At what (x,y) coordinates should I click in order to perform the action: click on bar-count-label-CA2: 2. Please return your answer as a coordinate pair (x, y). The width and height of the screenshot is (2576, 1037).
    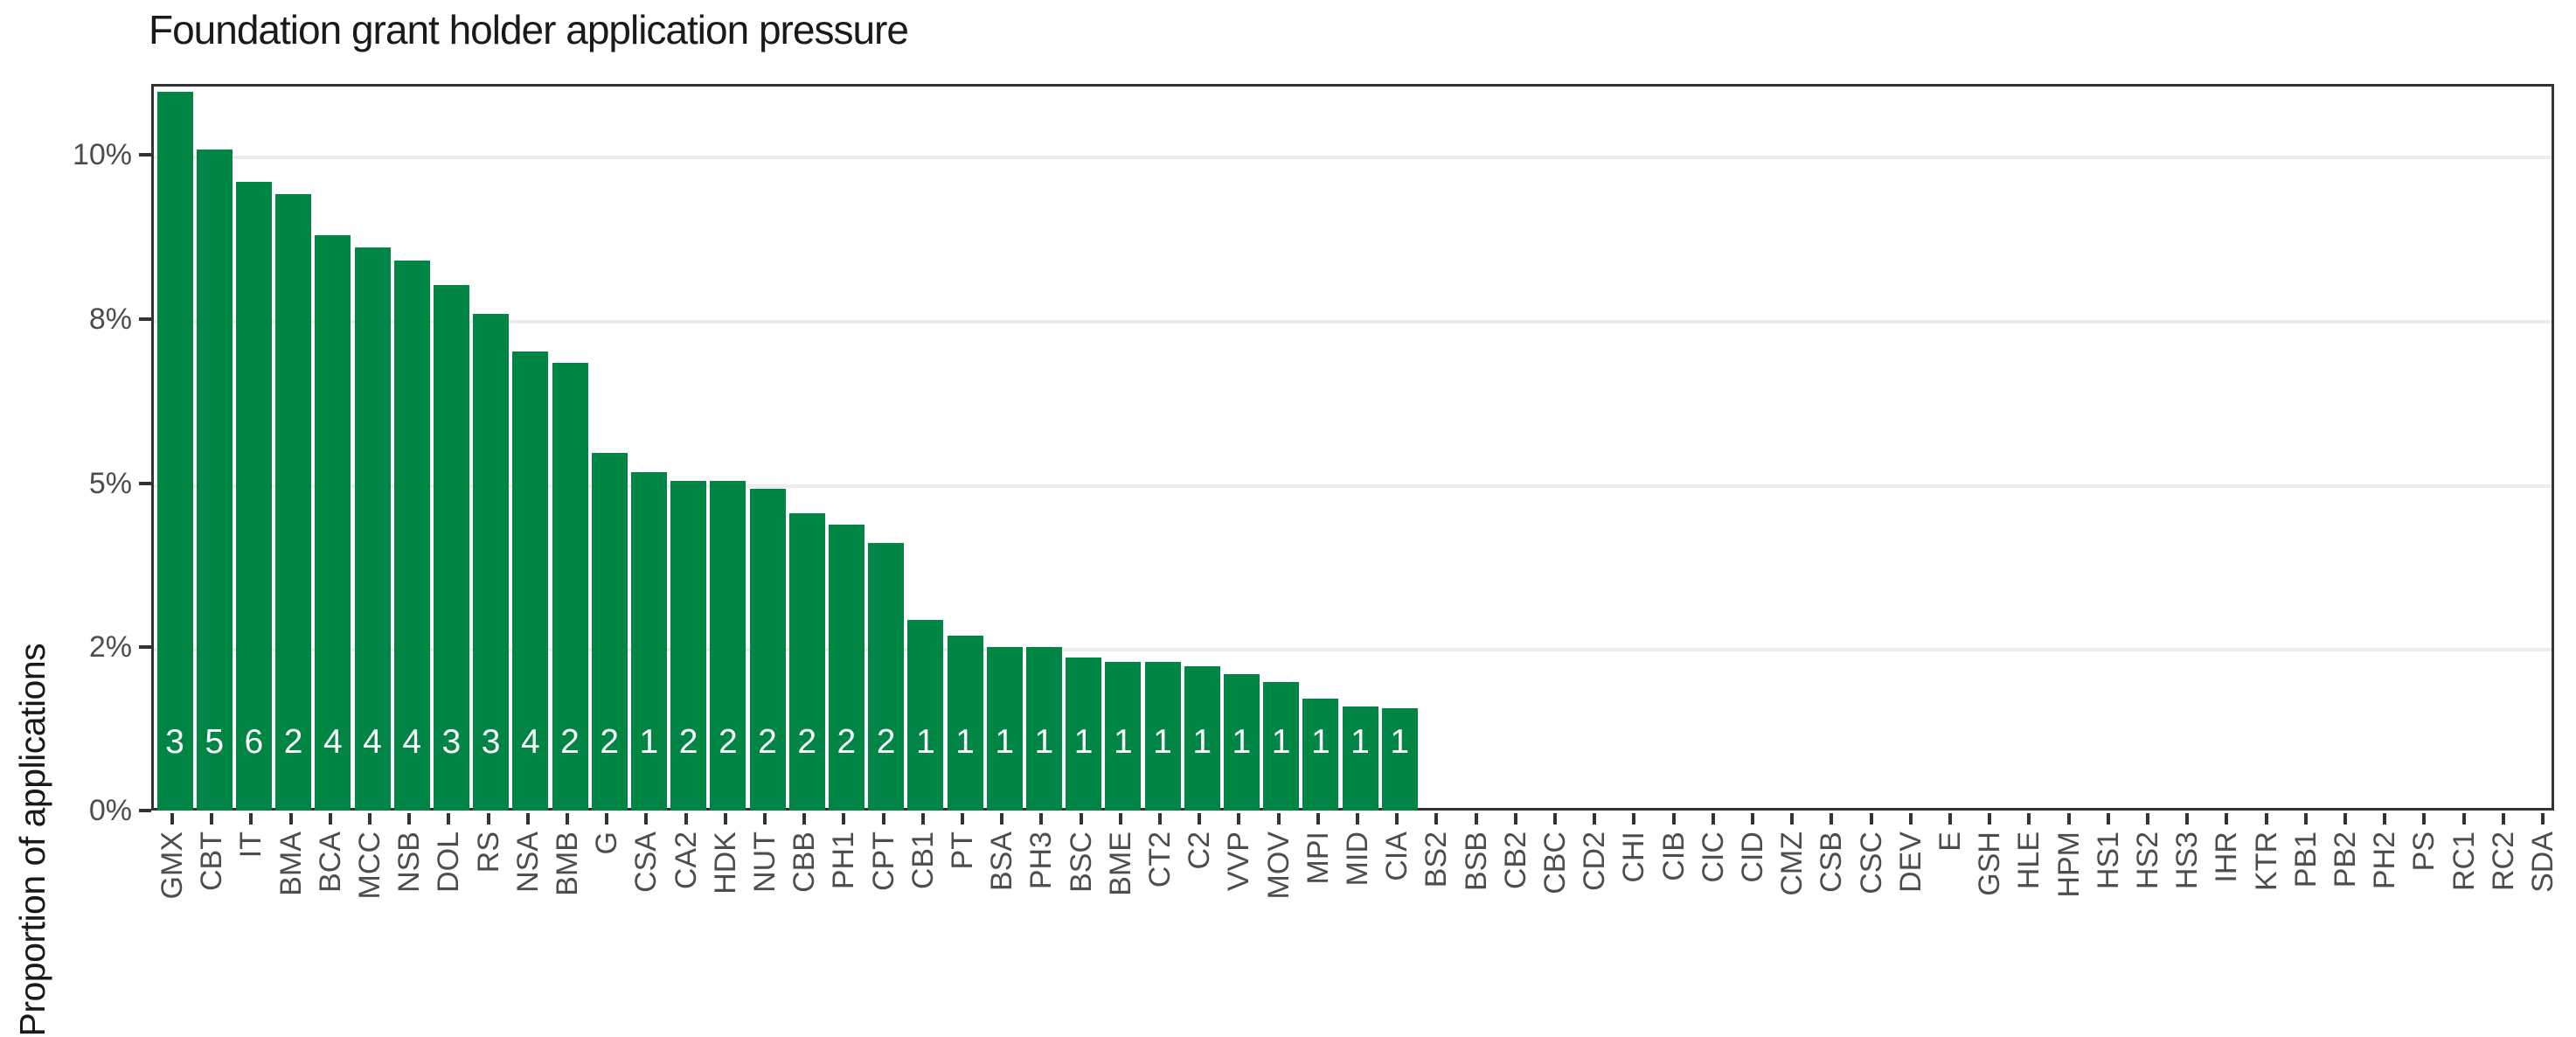
    Looking at the image, I should click on (688, 741).